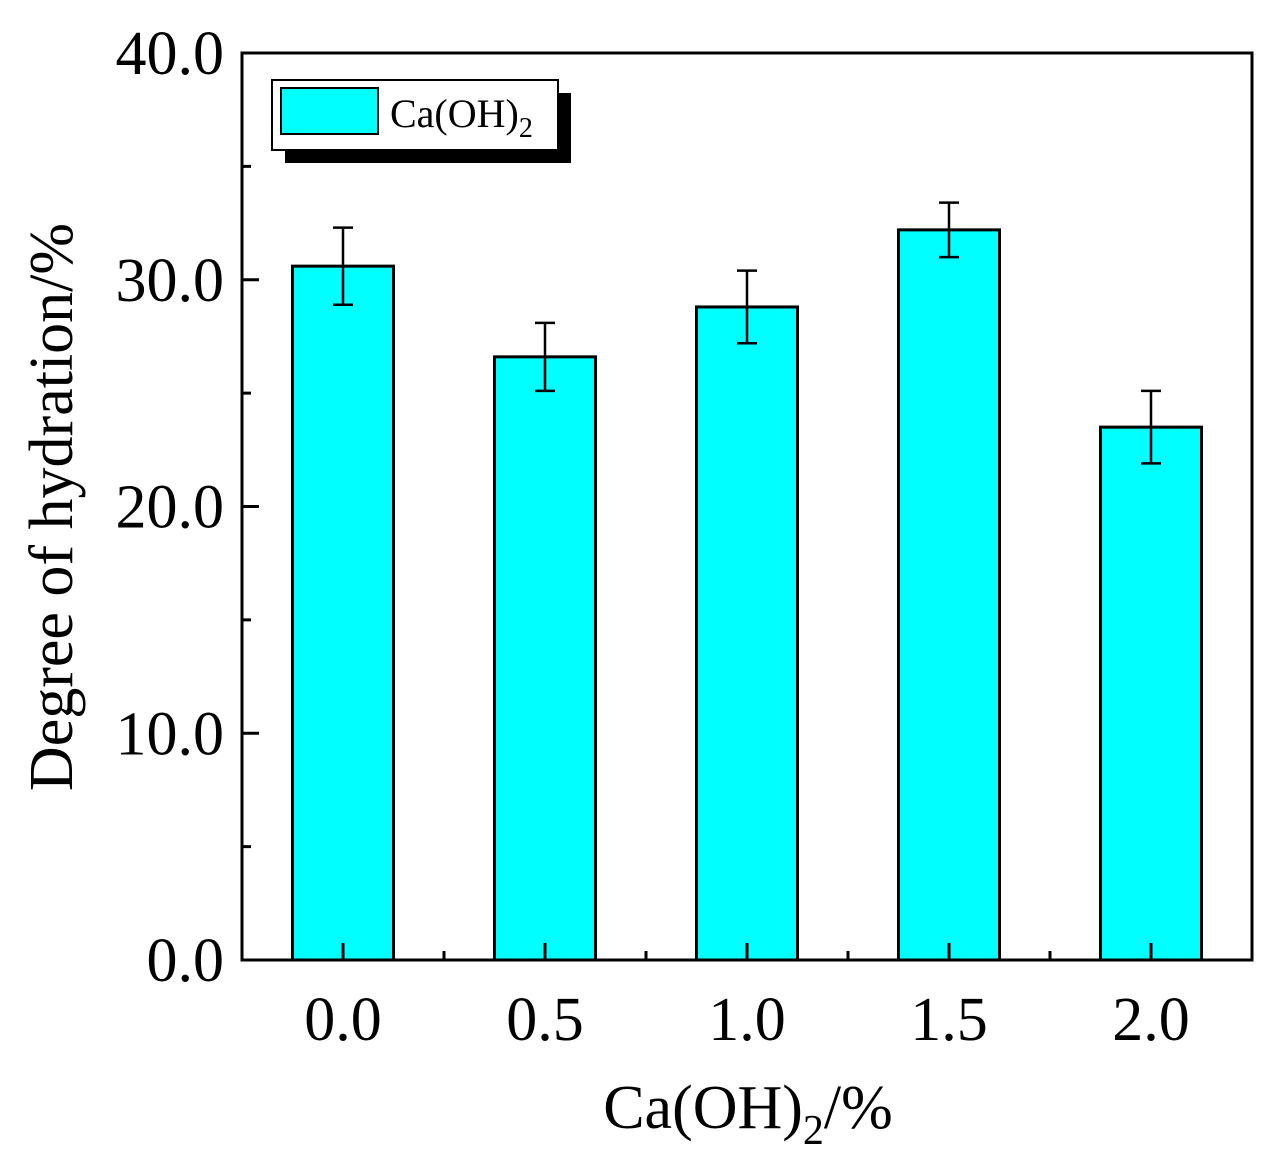 This screenshot has height=1171, width=1278. I want to click on x-tick-label-2: 1.0, so click(747, 1020).